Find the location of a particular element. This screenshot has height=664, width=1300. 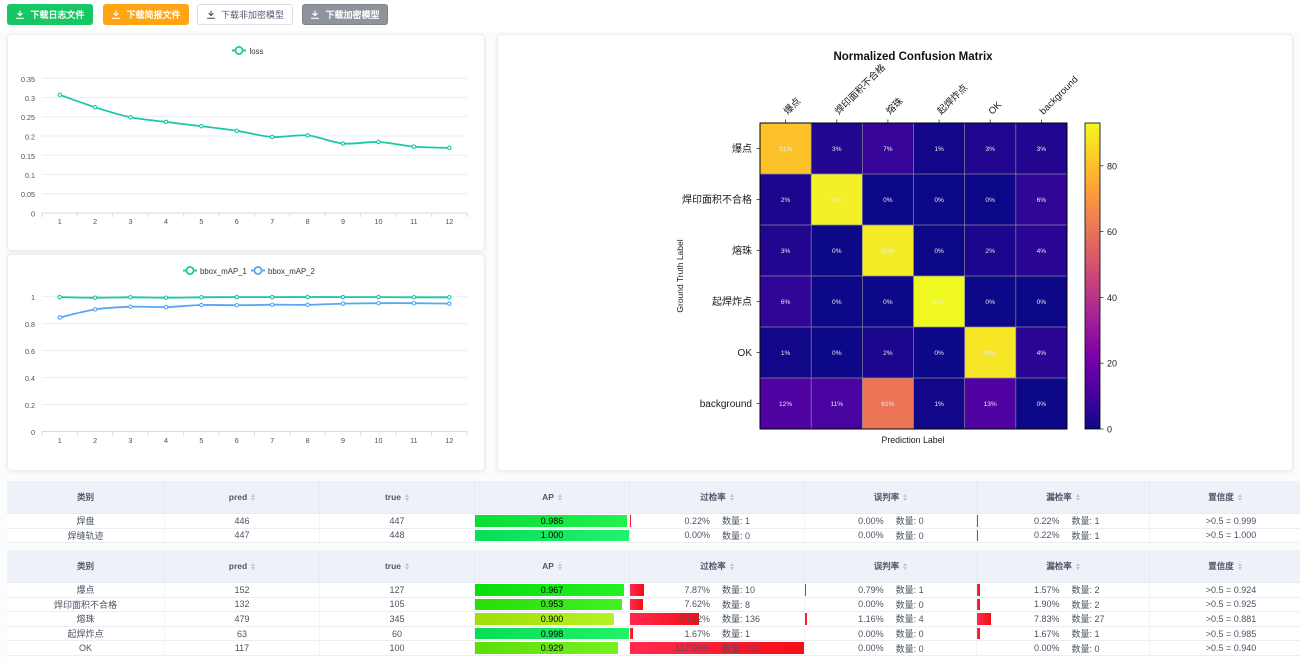

svg-text: 0.4 is located at coordinates (30, 378).